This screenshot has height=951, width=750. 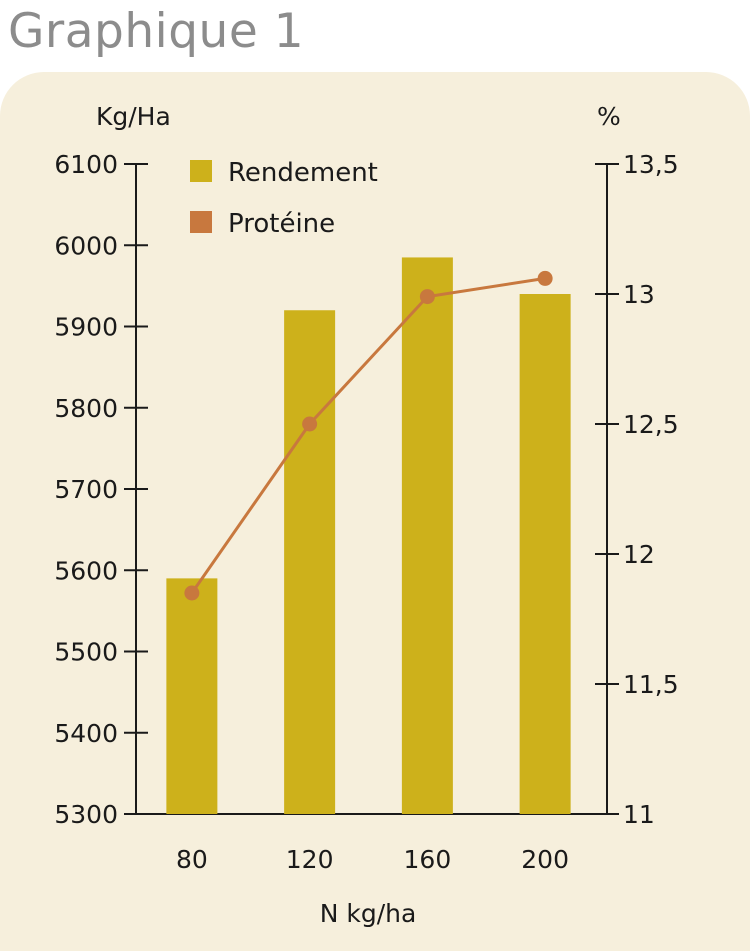 What do you see at coordinates (86, 570) in the screenshot?
I see `y-tick-label: 5600` at bounding box center [86, 570].